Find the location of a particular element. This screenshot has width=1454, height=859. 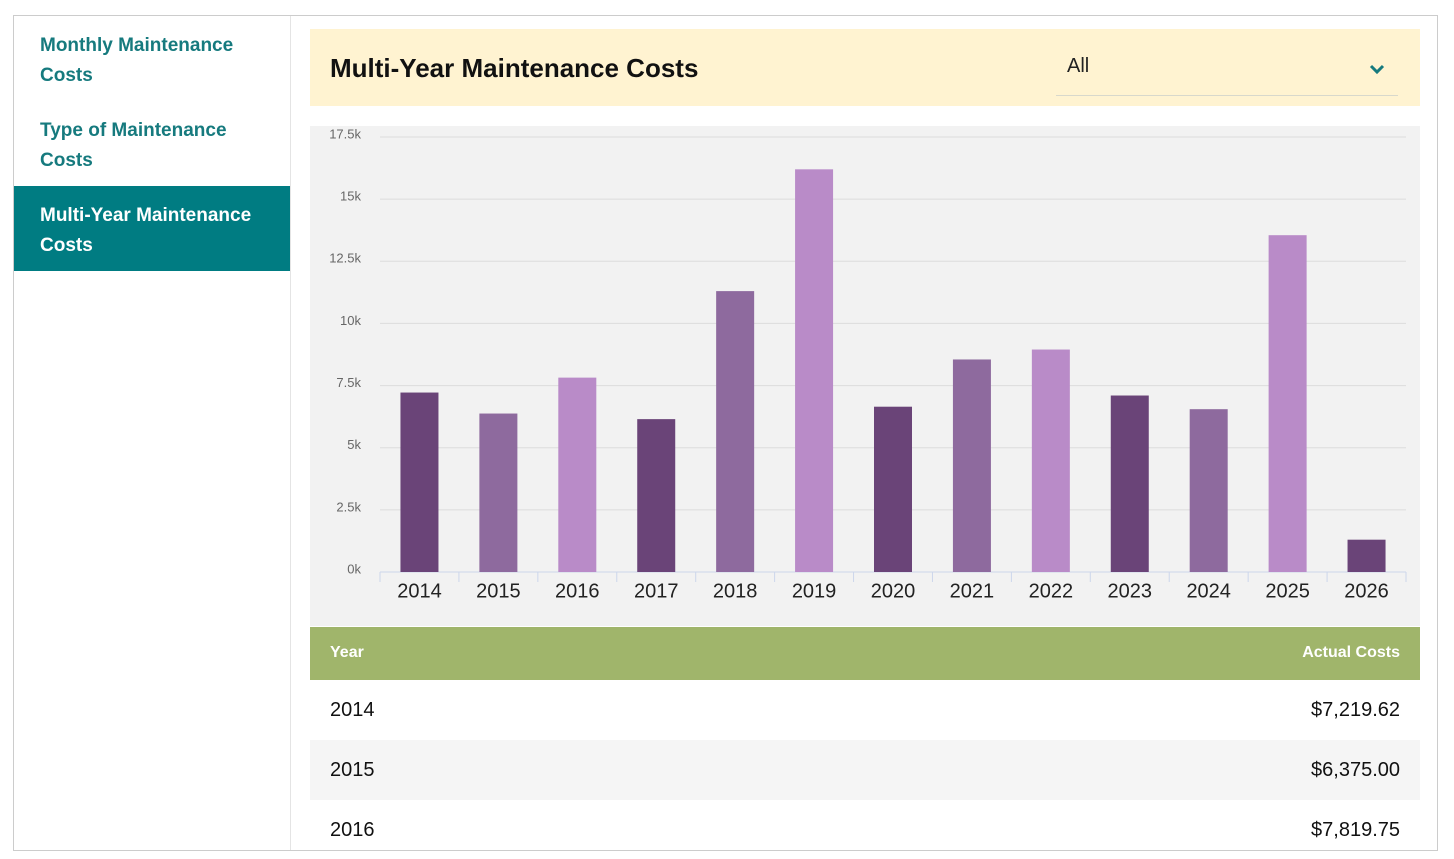

table-header: Year Actual Costs is located at coordinates (865, 653).